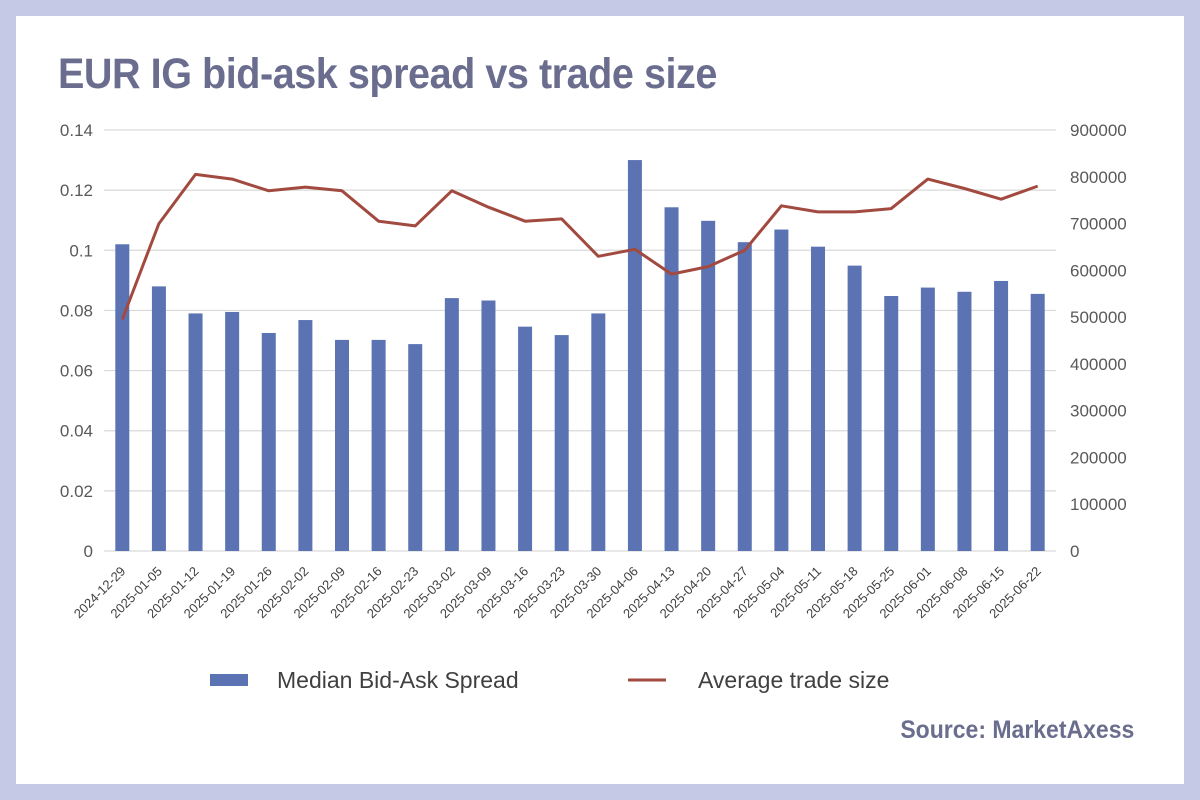 This screenshot has width=1200, height=800. I want to click on legend: Median Bid-Ask Spread Average trade size, so click(549, 680).